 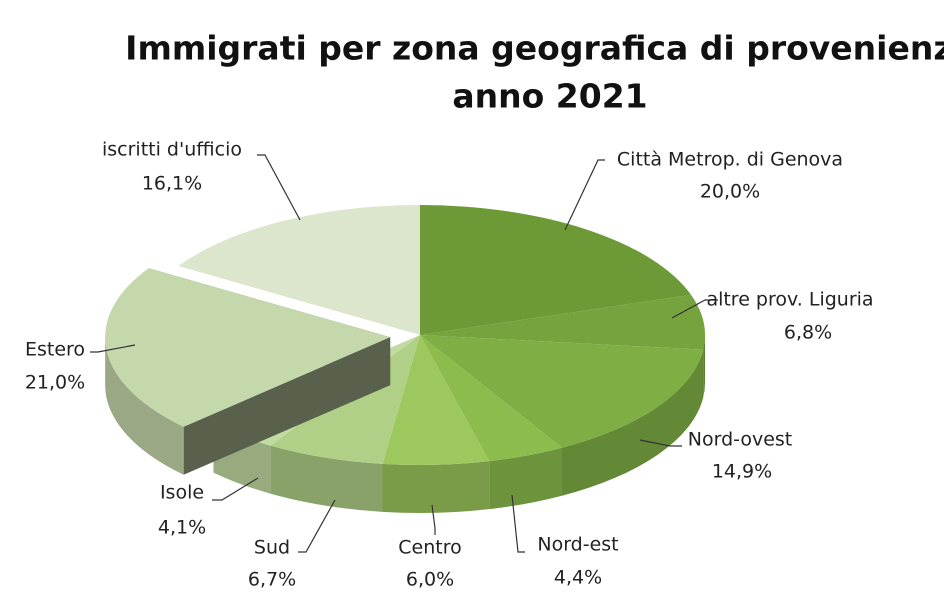 I want to click on slice-label: Isole, so click(x=182, y=493).